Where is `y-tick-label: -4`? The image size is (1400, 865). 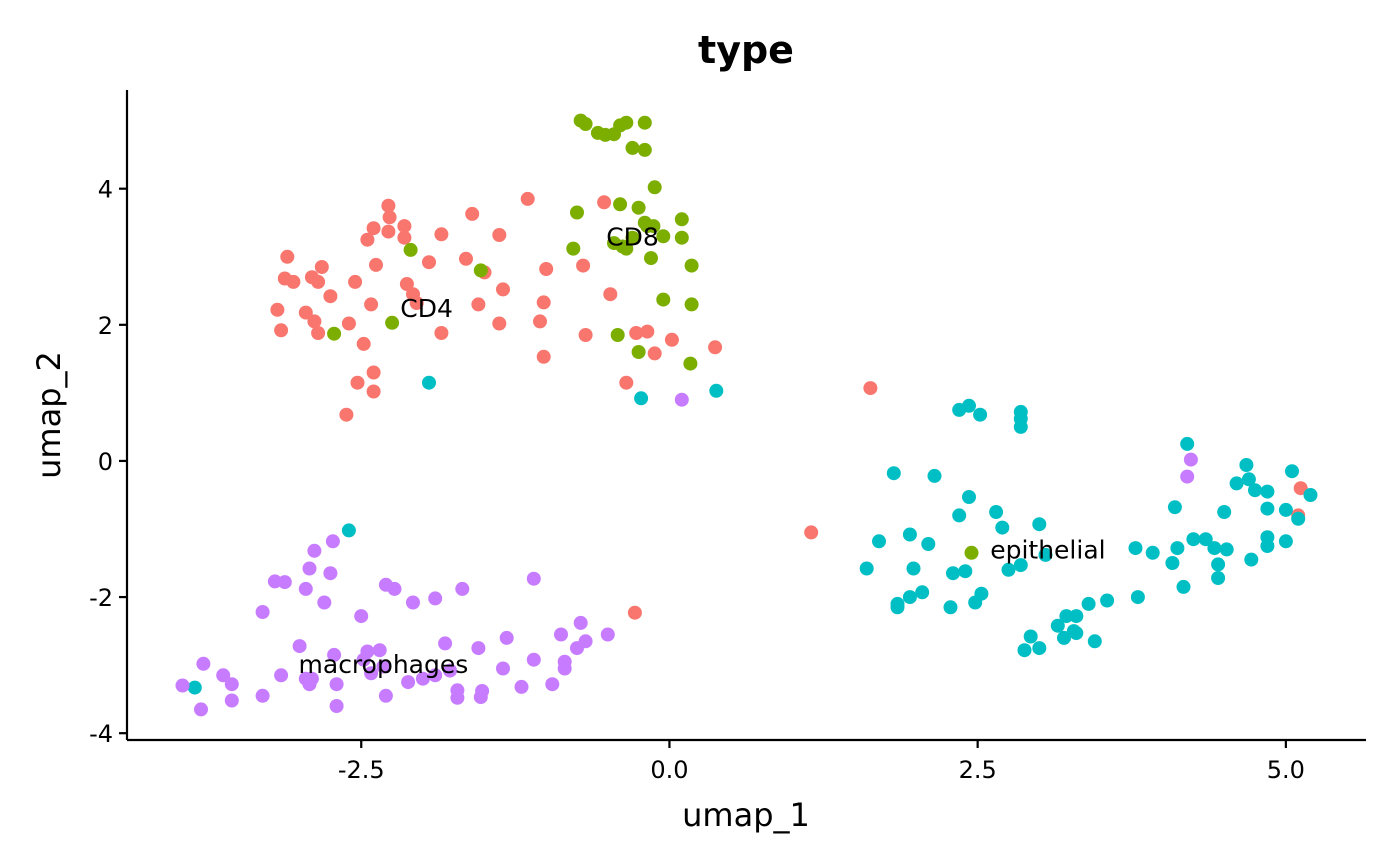 y-tick-label: -4 is located at coordinates (101, 734).